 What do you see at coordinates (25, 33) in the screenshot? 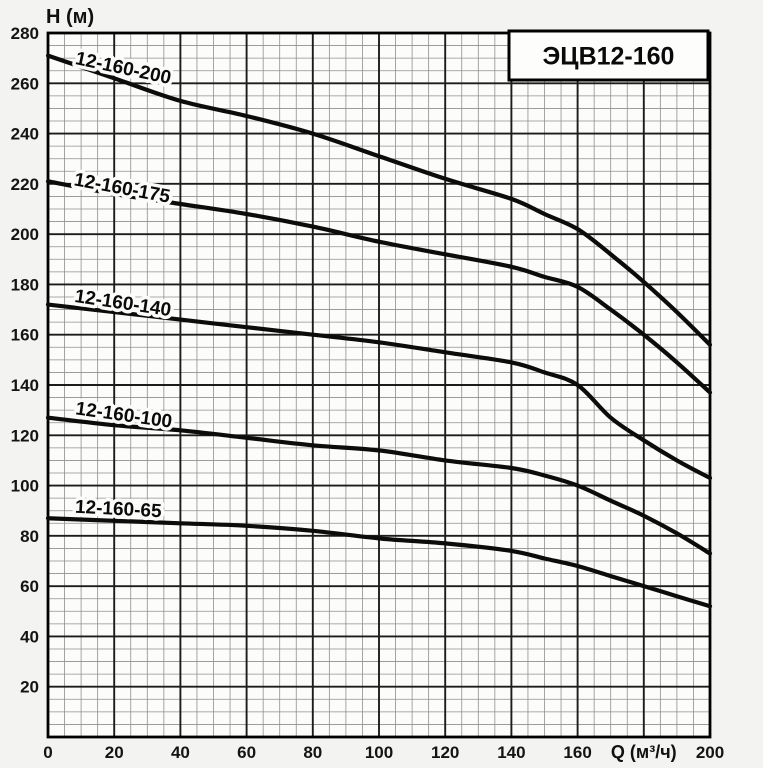
I see `y-tick-label-280: 280` at bounding box center [25, 33].